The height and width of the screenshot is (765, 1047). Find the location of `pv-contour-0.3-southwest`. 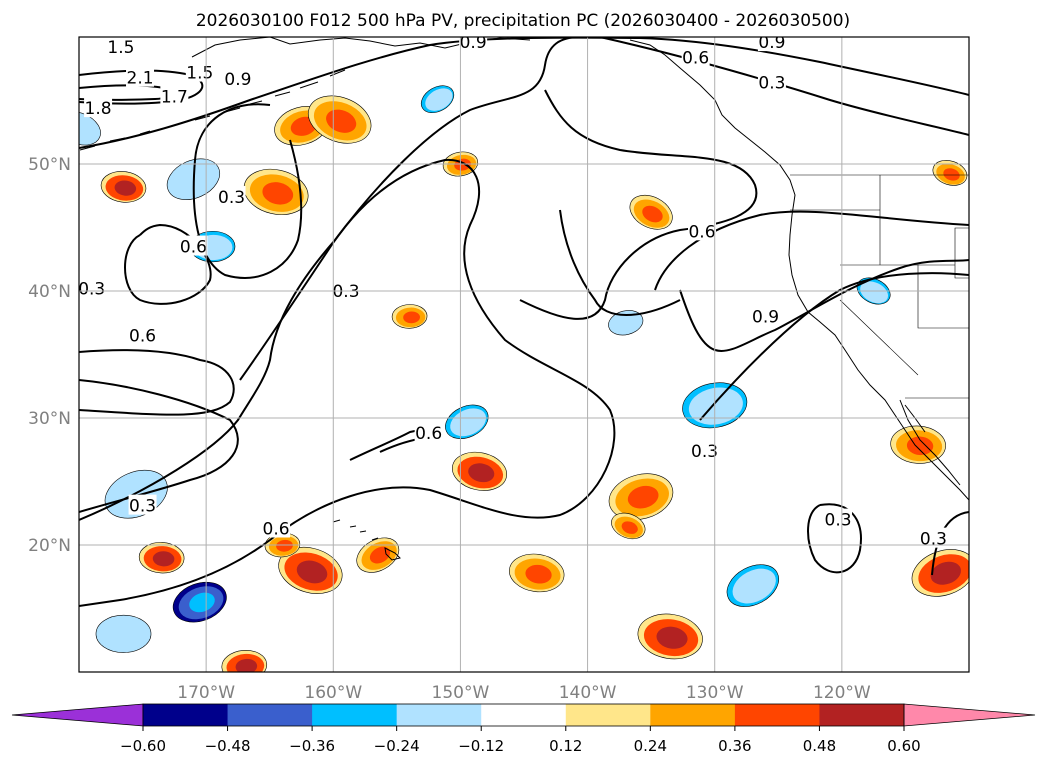

pv-contour-0.3-southwest is located at coordinates (159, 446).